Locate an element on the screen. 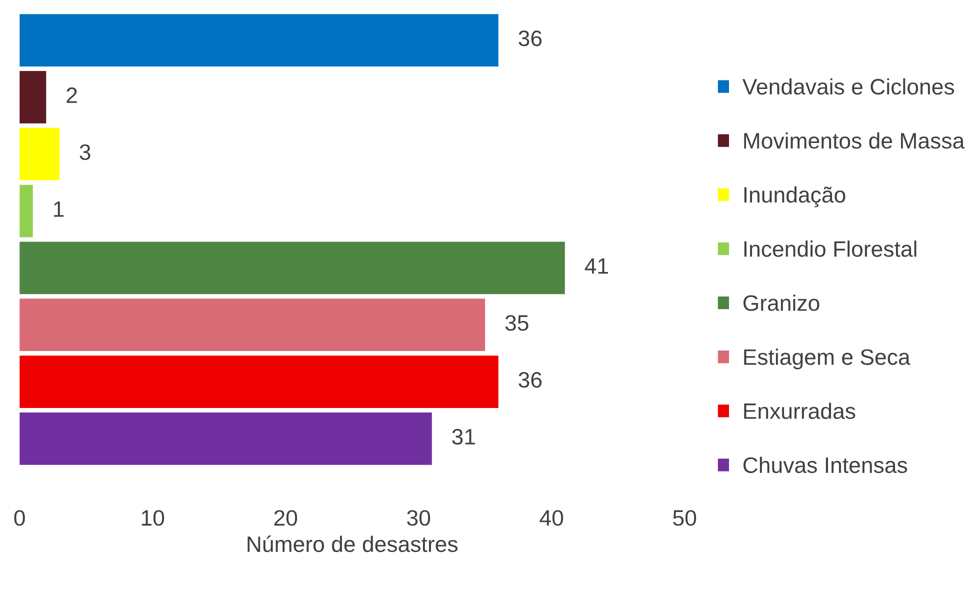 The height and width of the screenshot is (590, 978). x-tick-label: 20 is located at coordinates (286, 518).